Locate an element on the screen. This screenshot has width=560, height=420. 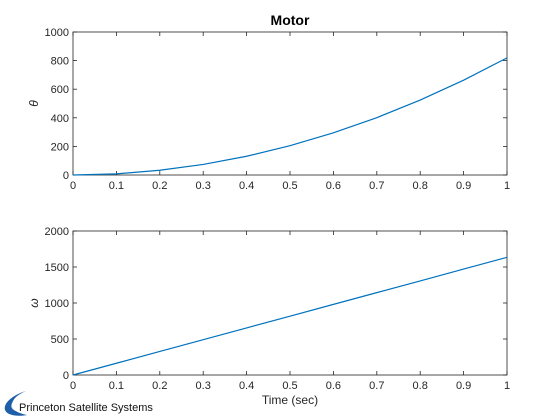
omega-y-tick-label: 1000 is located at coordinates (57, 304).